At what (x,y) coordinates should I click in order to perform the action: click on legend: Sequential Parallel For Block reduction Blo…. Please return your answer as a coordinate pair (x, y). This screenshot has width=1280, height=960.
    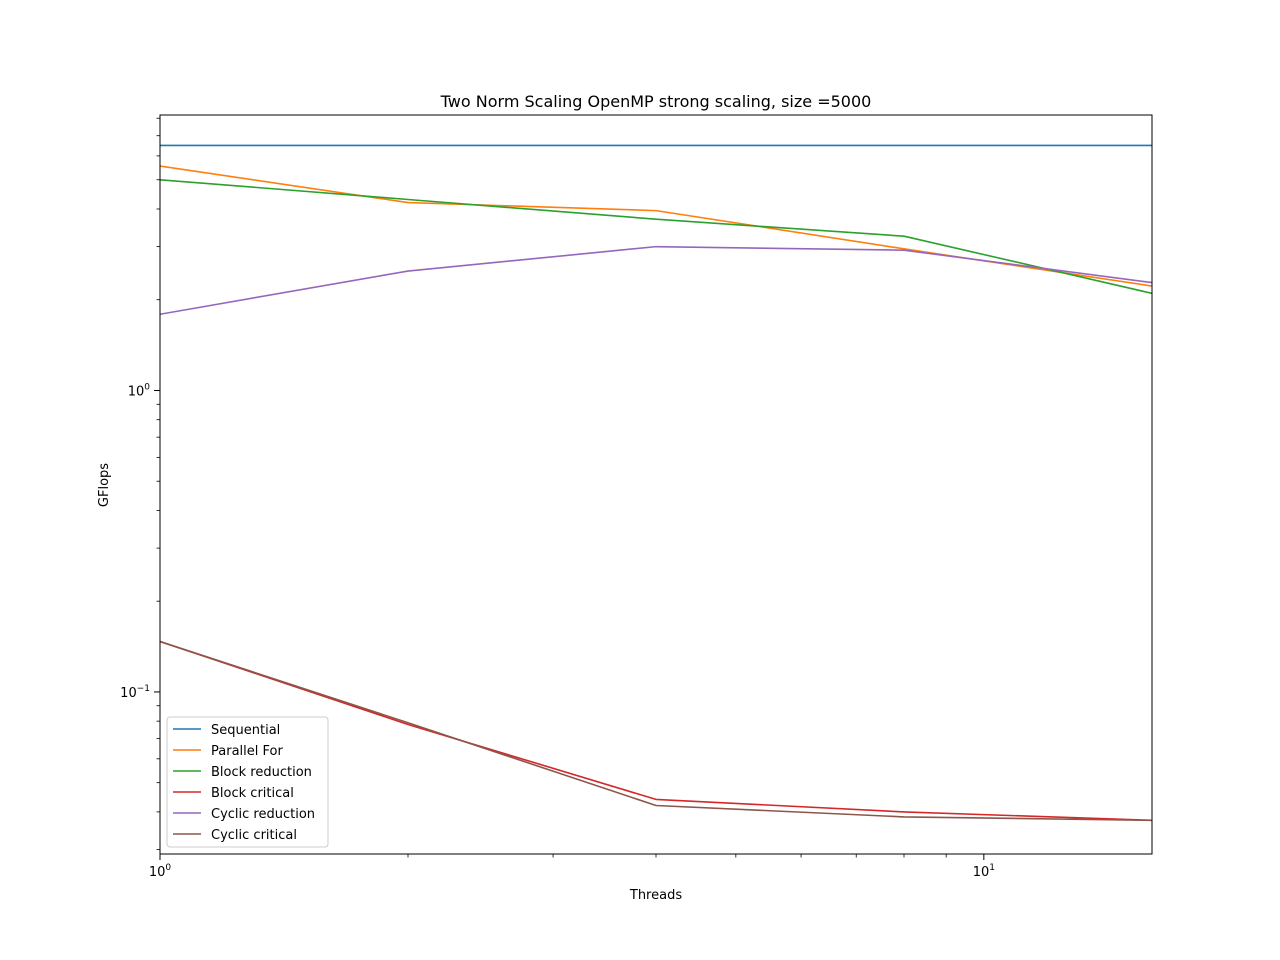
    Looking at the image, I should click on (247, 782).